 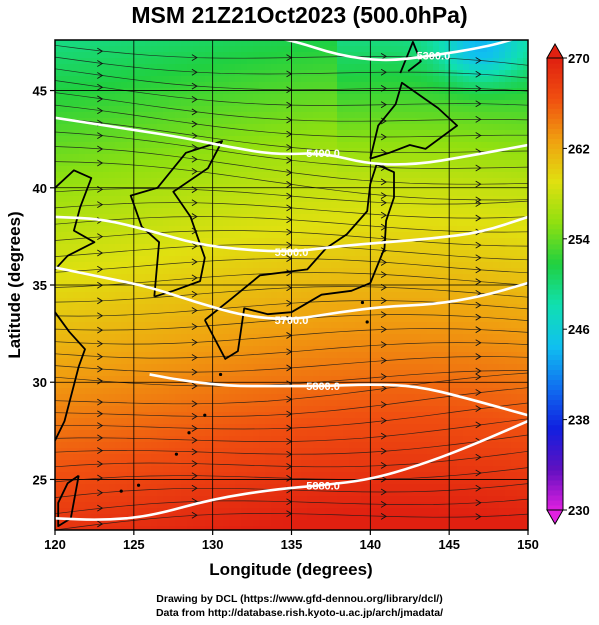 I want to click on colorbar-tick-label: 262, so click(x=579, y=148).